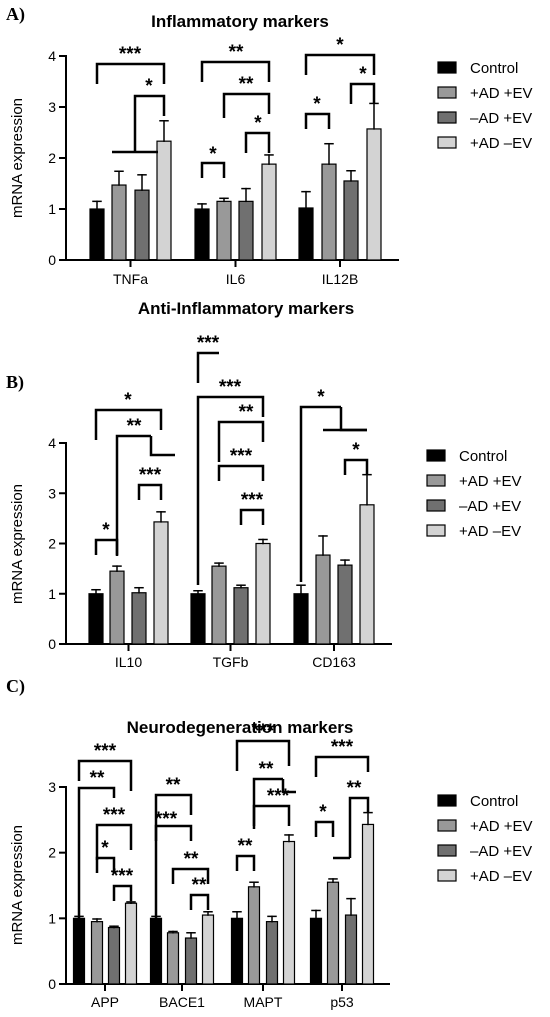  Describe the element at coordinates (236, 279) in the screenshot. I see `x-tick-label: IL6` at that location.